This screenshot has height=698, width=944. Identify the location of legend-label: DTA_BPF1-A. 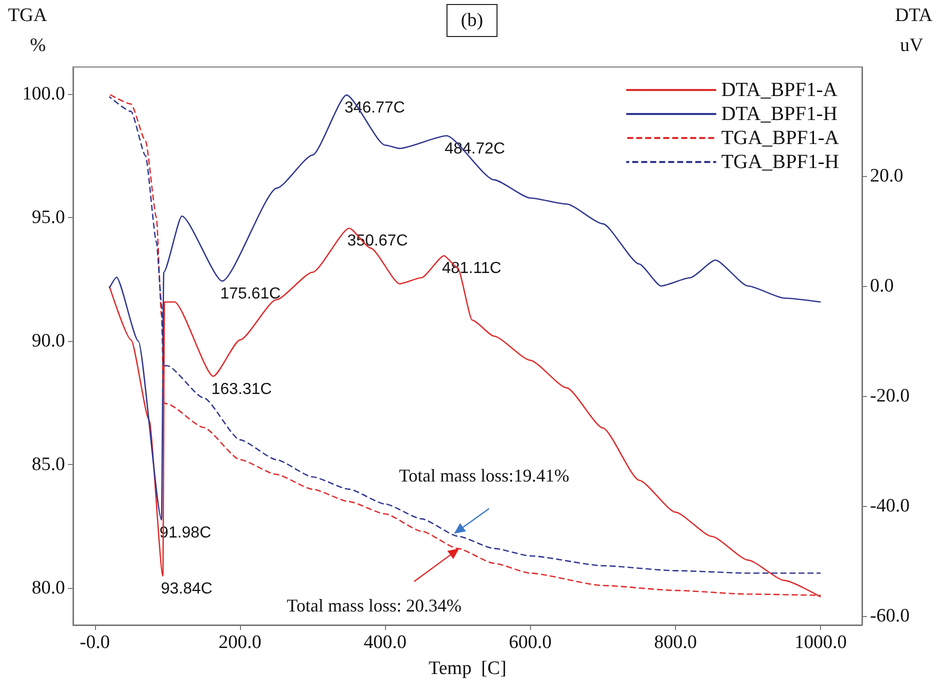
(779, 90).